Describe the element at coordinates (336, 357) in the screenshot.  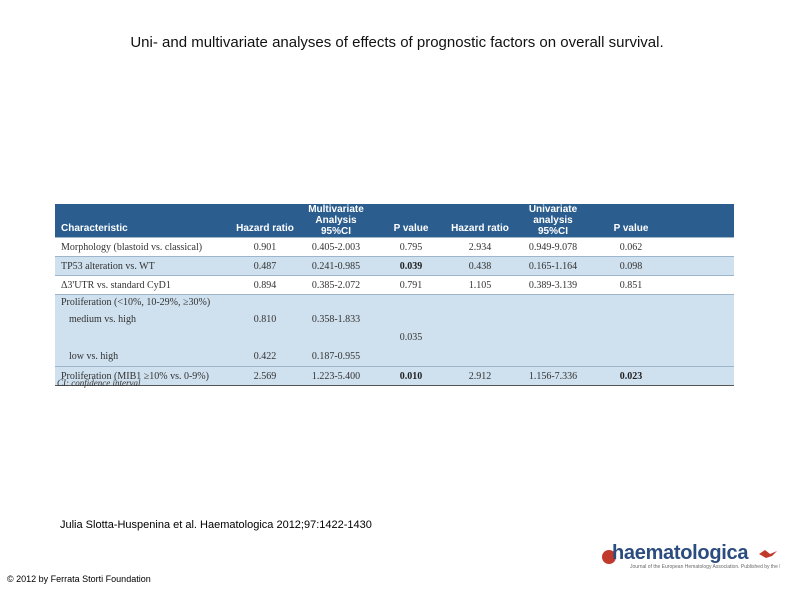
I see `multivariate-ci: 0.187-0.955` at that location.